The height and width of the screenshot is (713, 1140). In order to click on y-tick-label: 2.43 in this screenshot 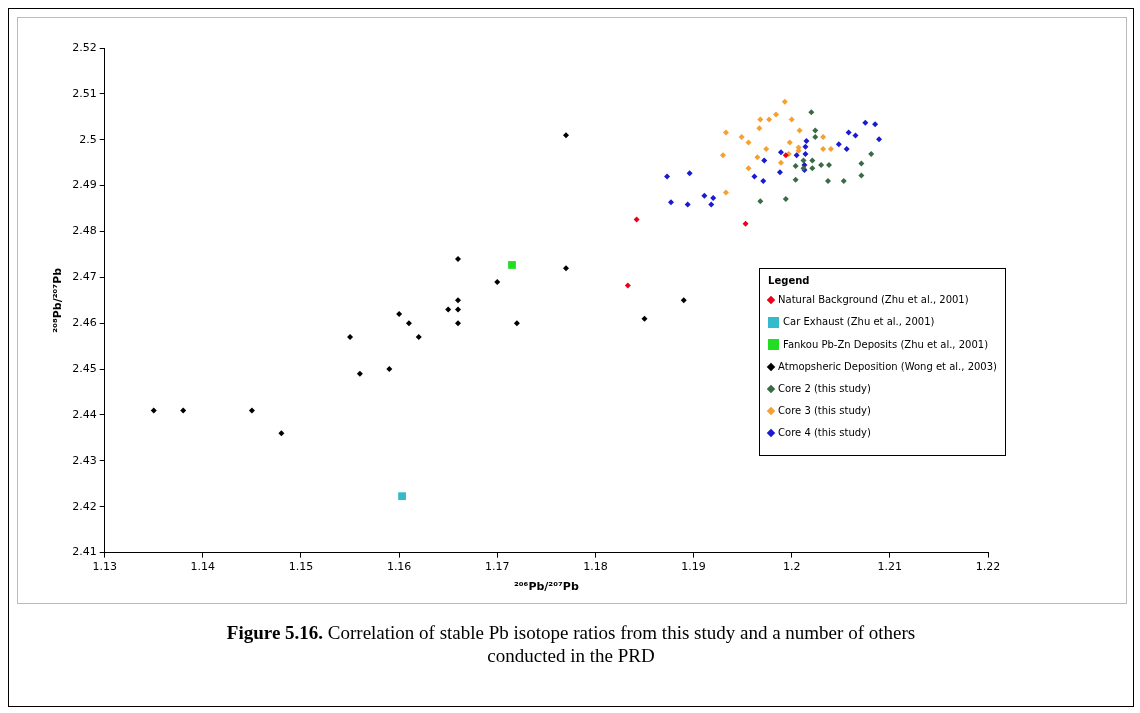, I will do `click(84, 460)`.